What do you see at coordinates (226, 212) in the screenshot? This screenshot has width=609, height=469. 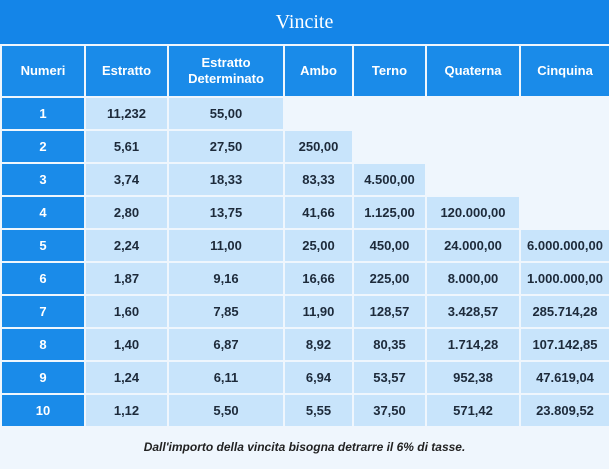 I see `cell-estratto-determinato: 13,75` at bounding box center [226, 212].